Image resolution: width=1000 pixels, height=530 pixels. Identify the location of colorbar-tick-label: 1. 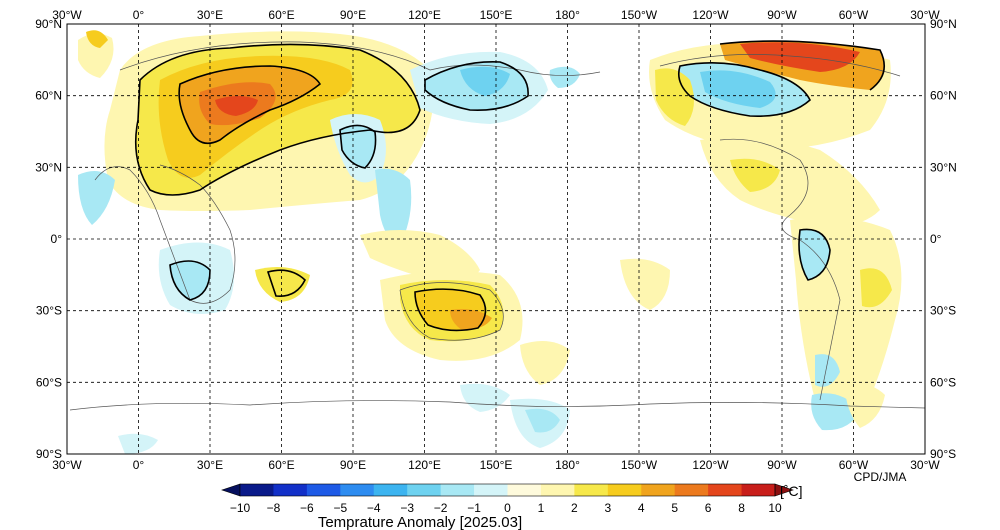
(541, 508).